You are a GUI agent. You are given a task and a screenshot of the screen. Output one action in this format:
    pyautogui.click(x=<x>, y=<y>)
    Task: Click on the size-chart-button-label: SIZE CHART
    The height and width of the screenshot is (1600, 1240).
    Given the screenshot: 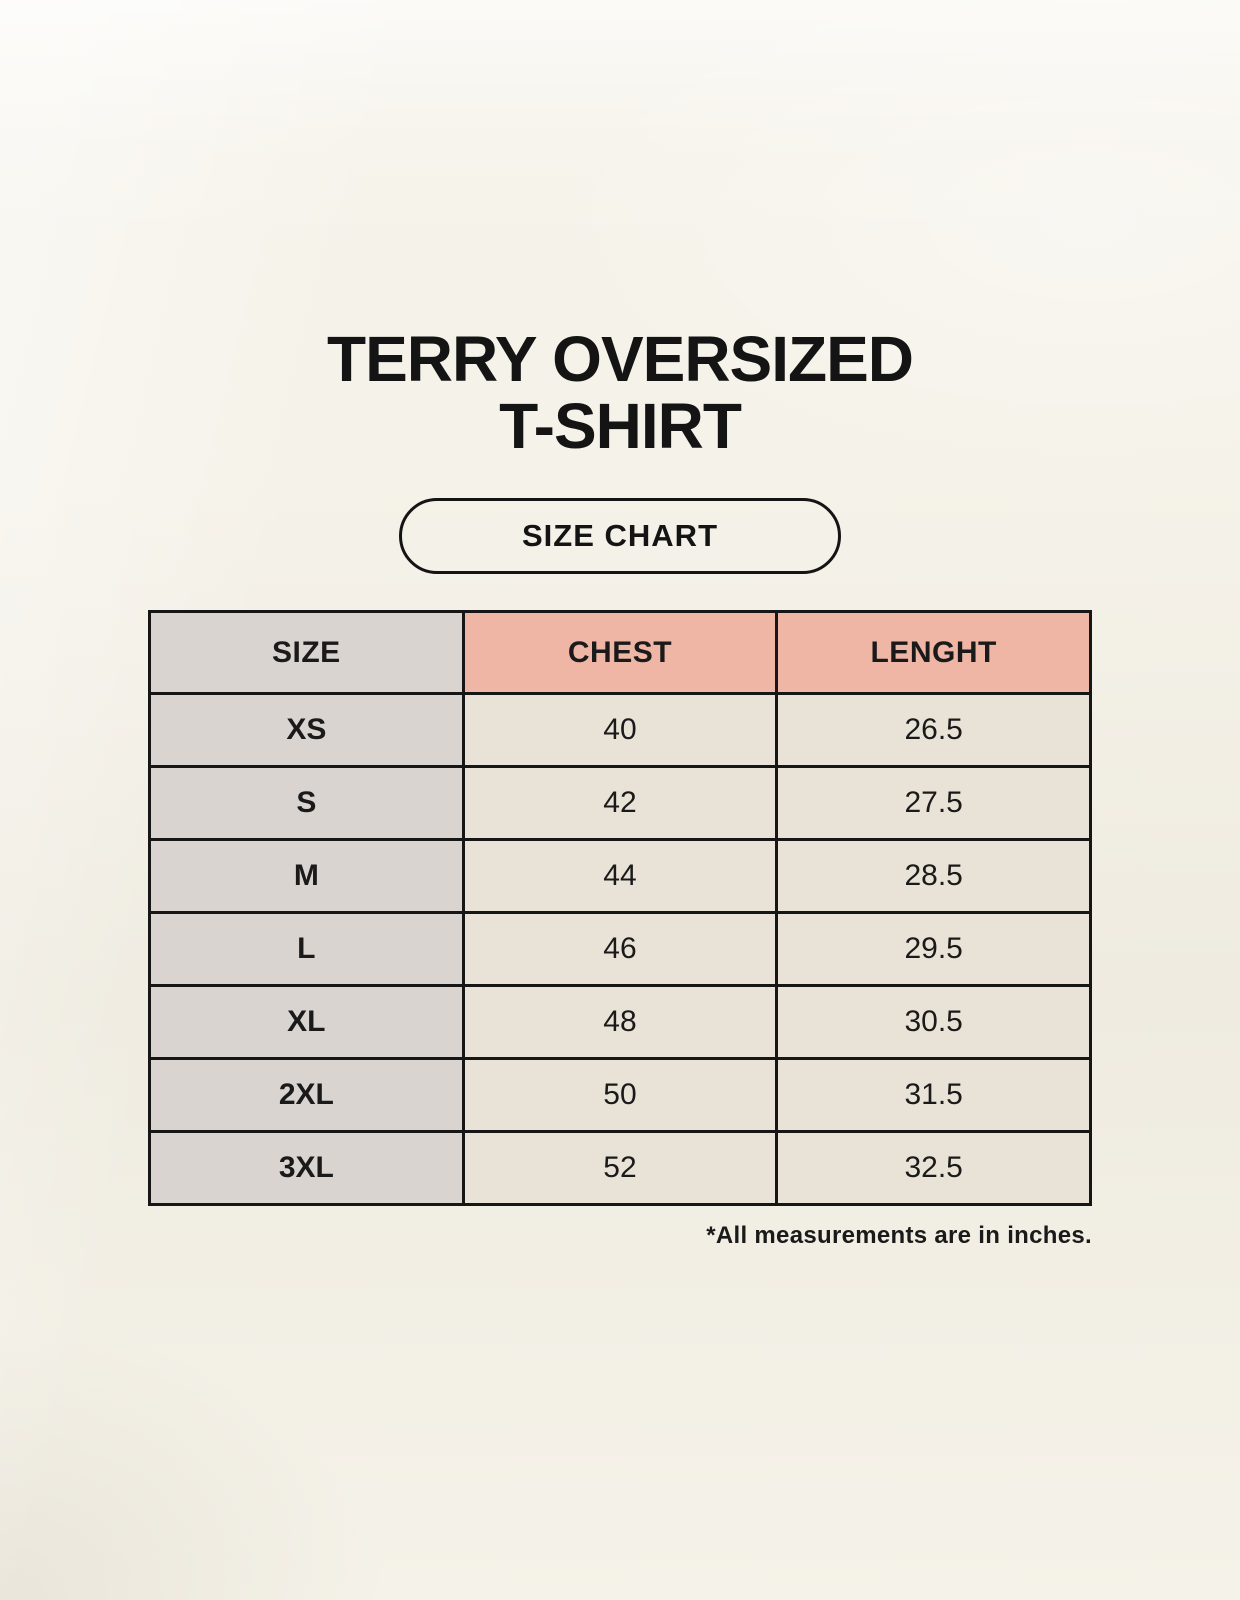 What is the action you would take?
    pyautogui.click(x=620, y=535)
    